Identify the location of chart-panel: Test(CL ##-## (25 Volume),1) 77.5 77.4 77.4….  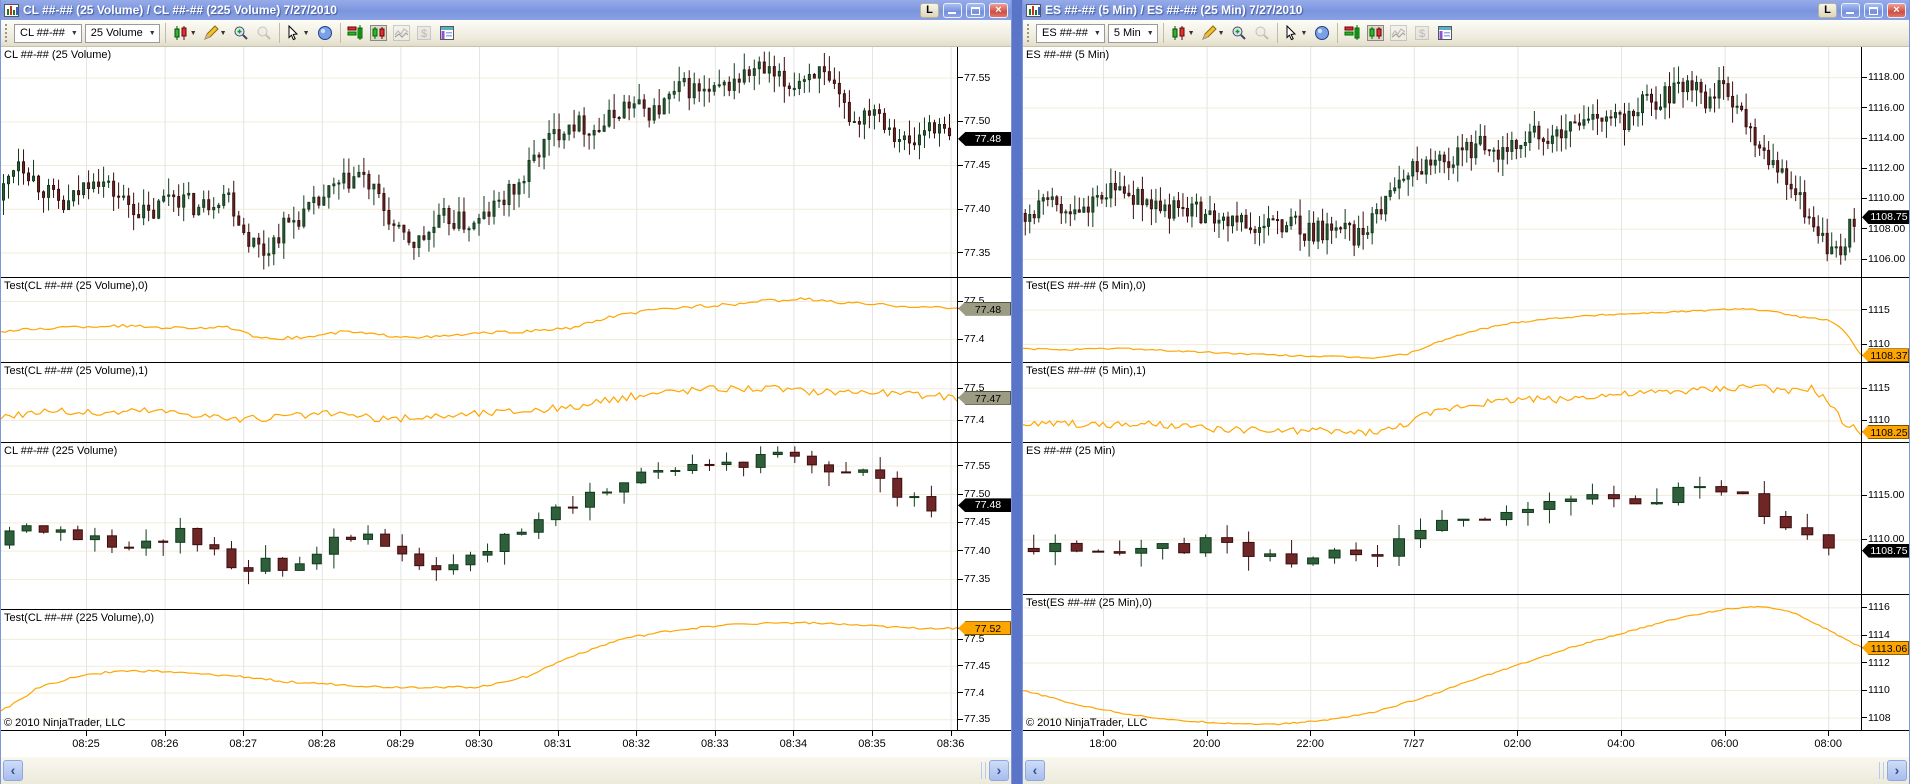
(506, 403).